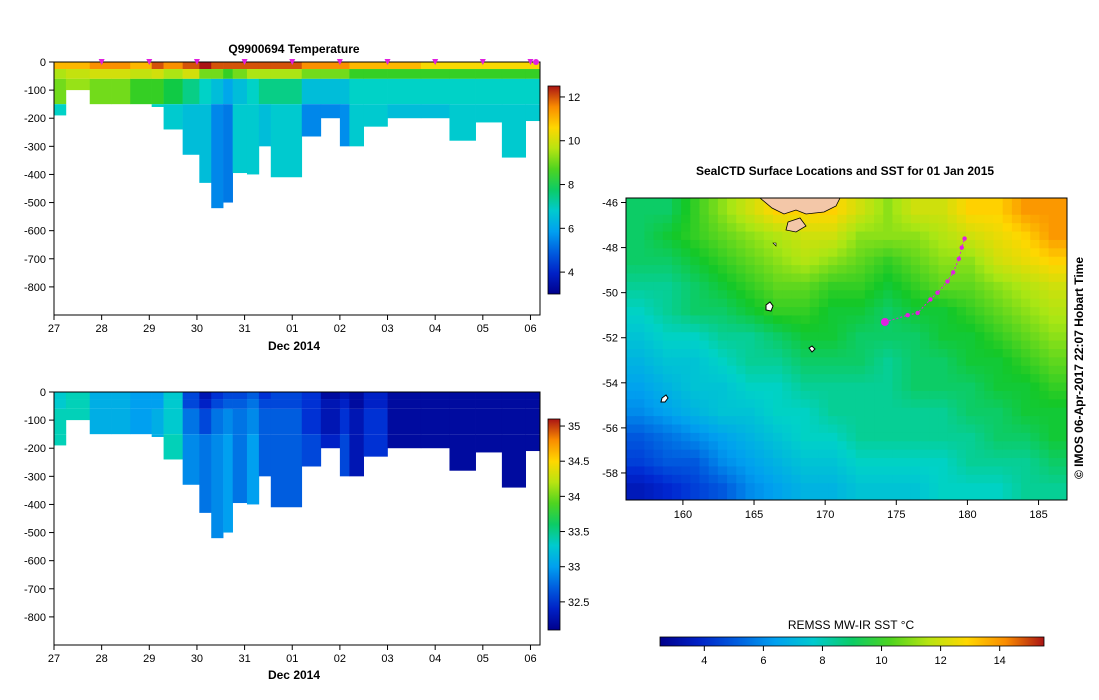  Describe the element at coordinates (35, 449) in the screenshot. I see `y-tick-label: -200` at that location.